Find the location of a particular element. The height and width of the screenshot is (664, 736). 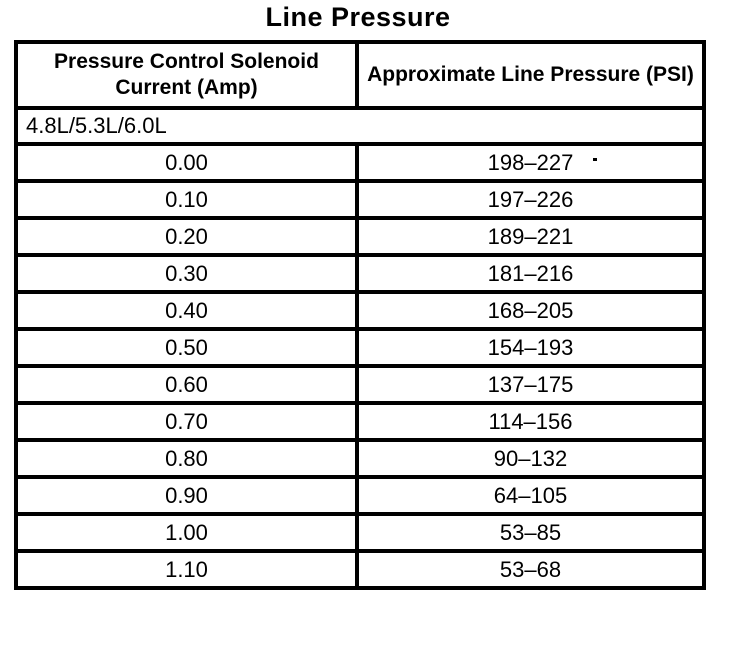

table-row: 0.60 137–175 is located at coordinates (360, 384).